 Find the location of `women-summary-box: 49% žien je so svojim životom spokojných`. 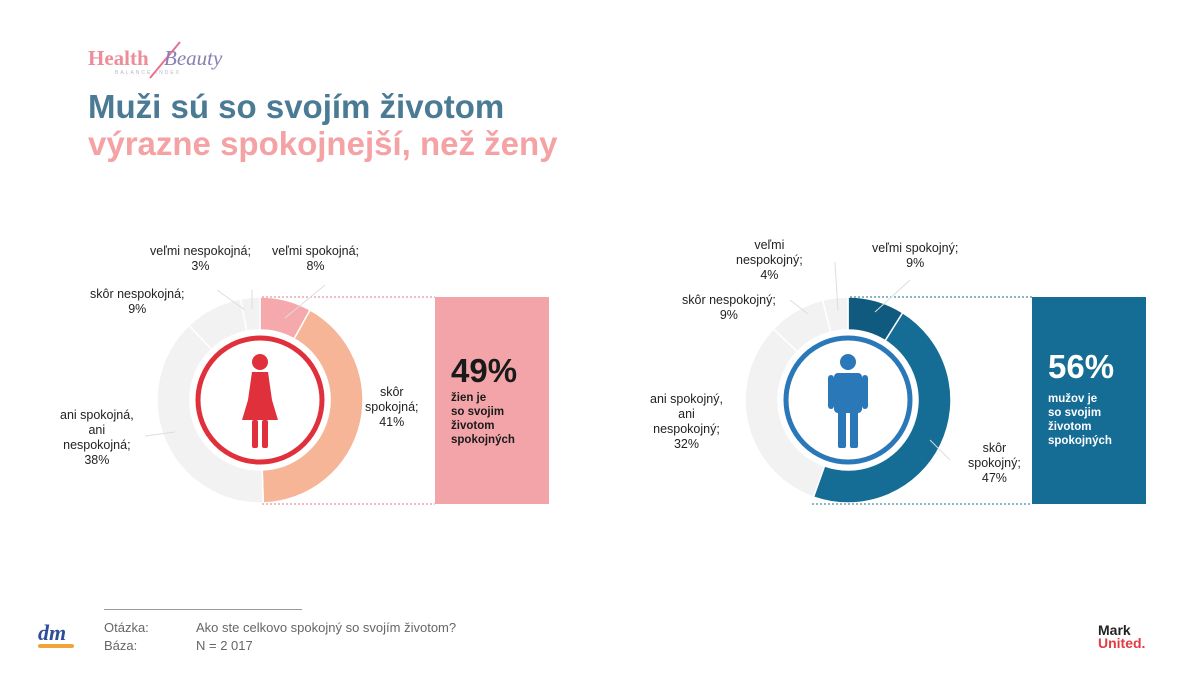

women-summary-box: 49% žien je so svojim životom spokojných is located at coordinates (492, 400).